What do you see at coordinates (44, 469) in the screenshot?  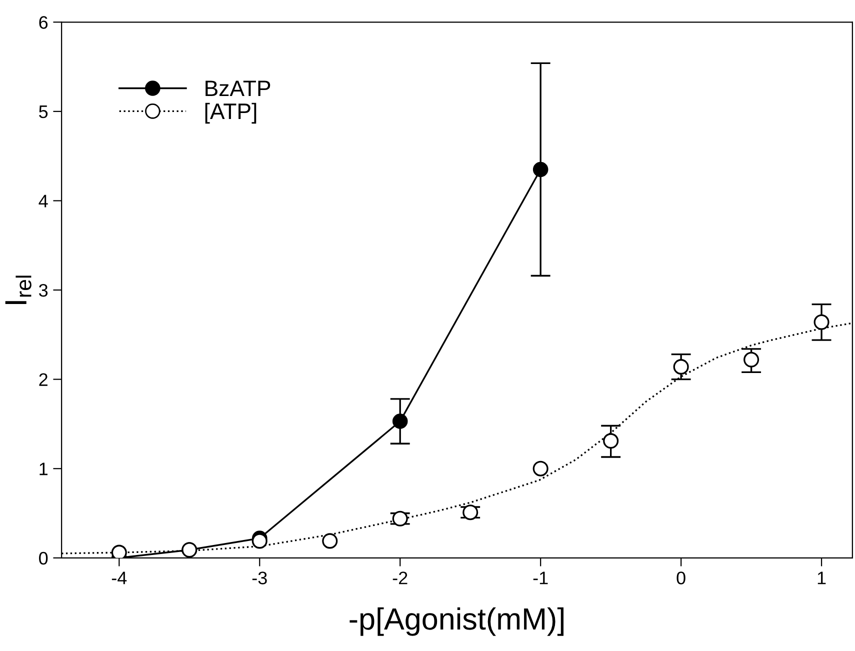 I see `y-tick-label: 1` at bounding box center [44, 469].